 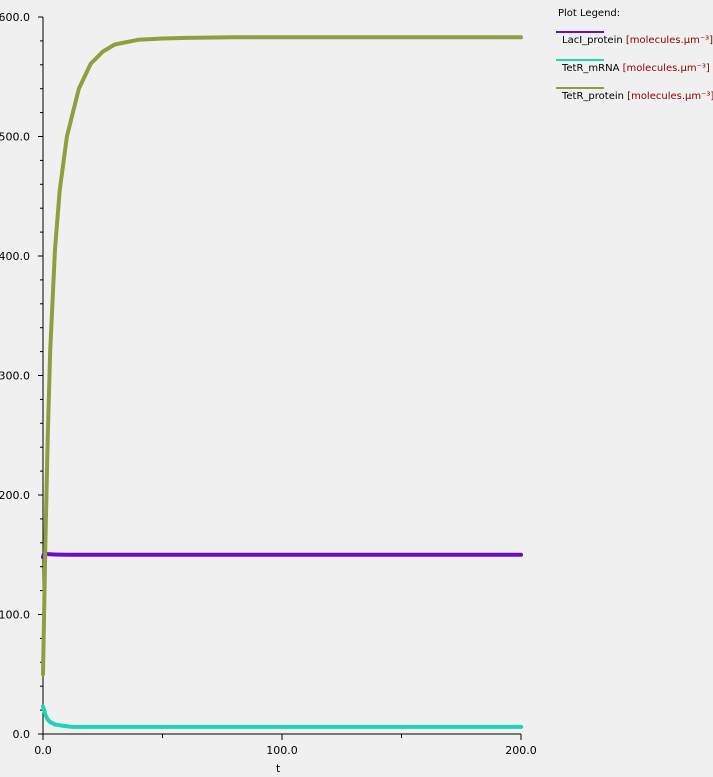 What do you see at coordinates (22, 734) in the screenshot?
I see `y-tick-label: 0.0` at bounding box center [22, 734].